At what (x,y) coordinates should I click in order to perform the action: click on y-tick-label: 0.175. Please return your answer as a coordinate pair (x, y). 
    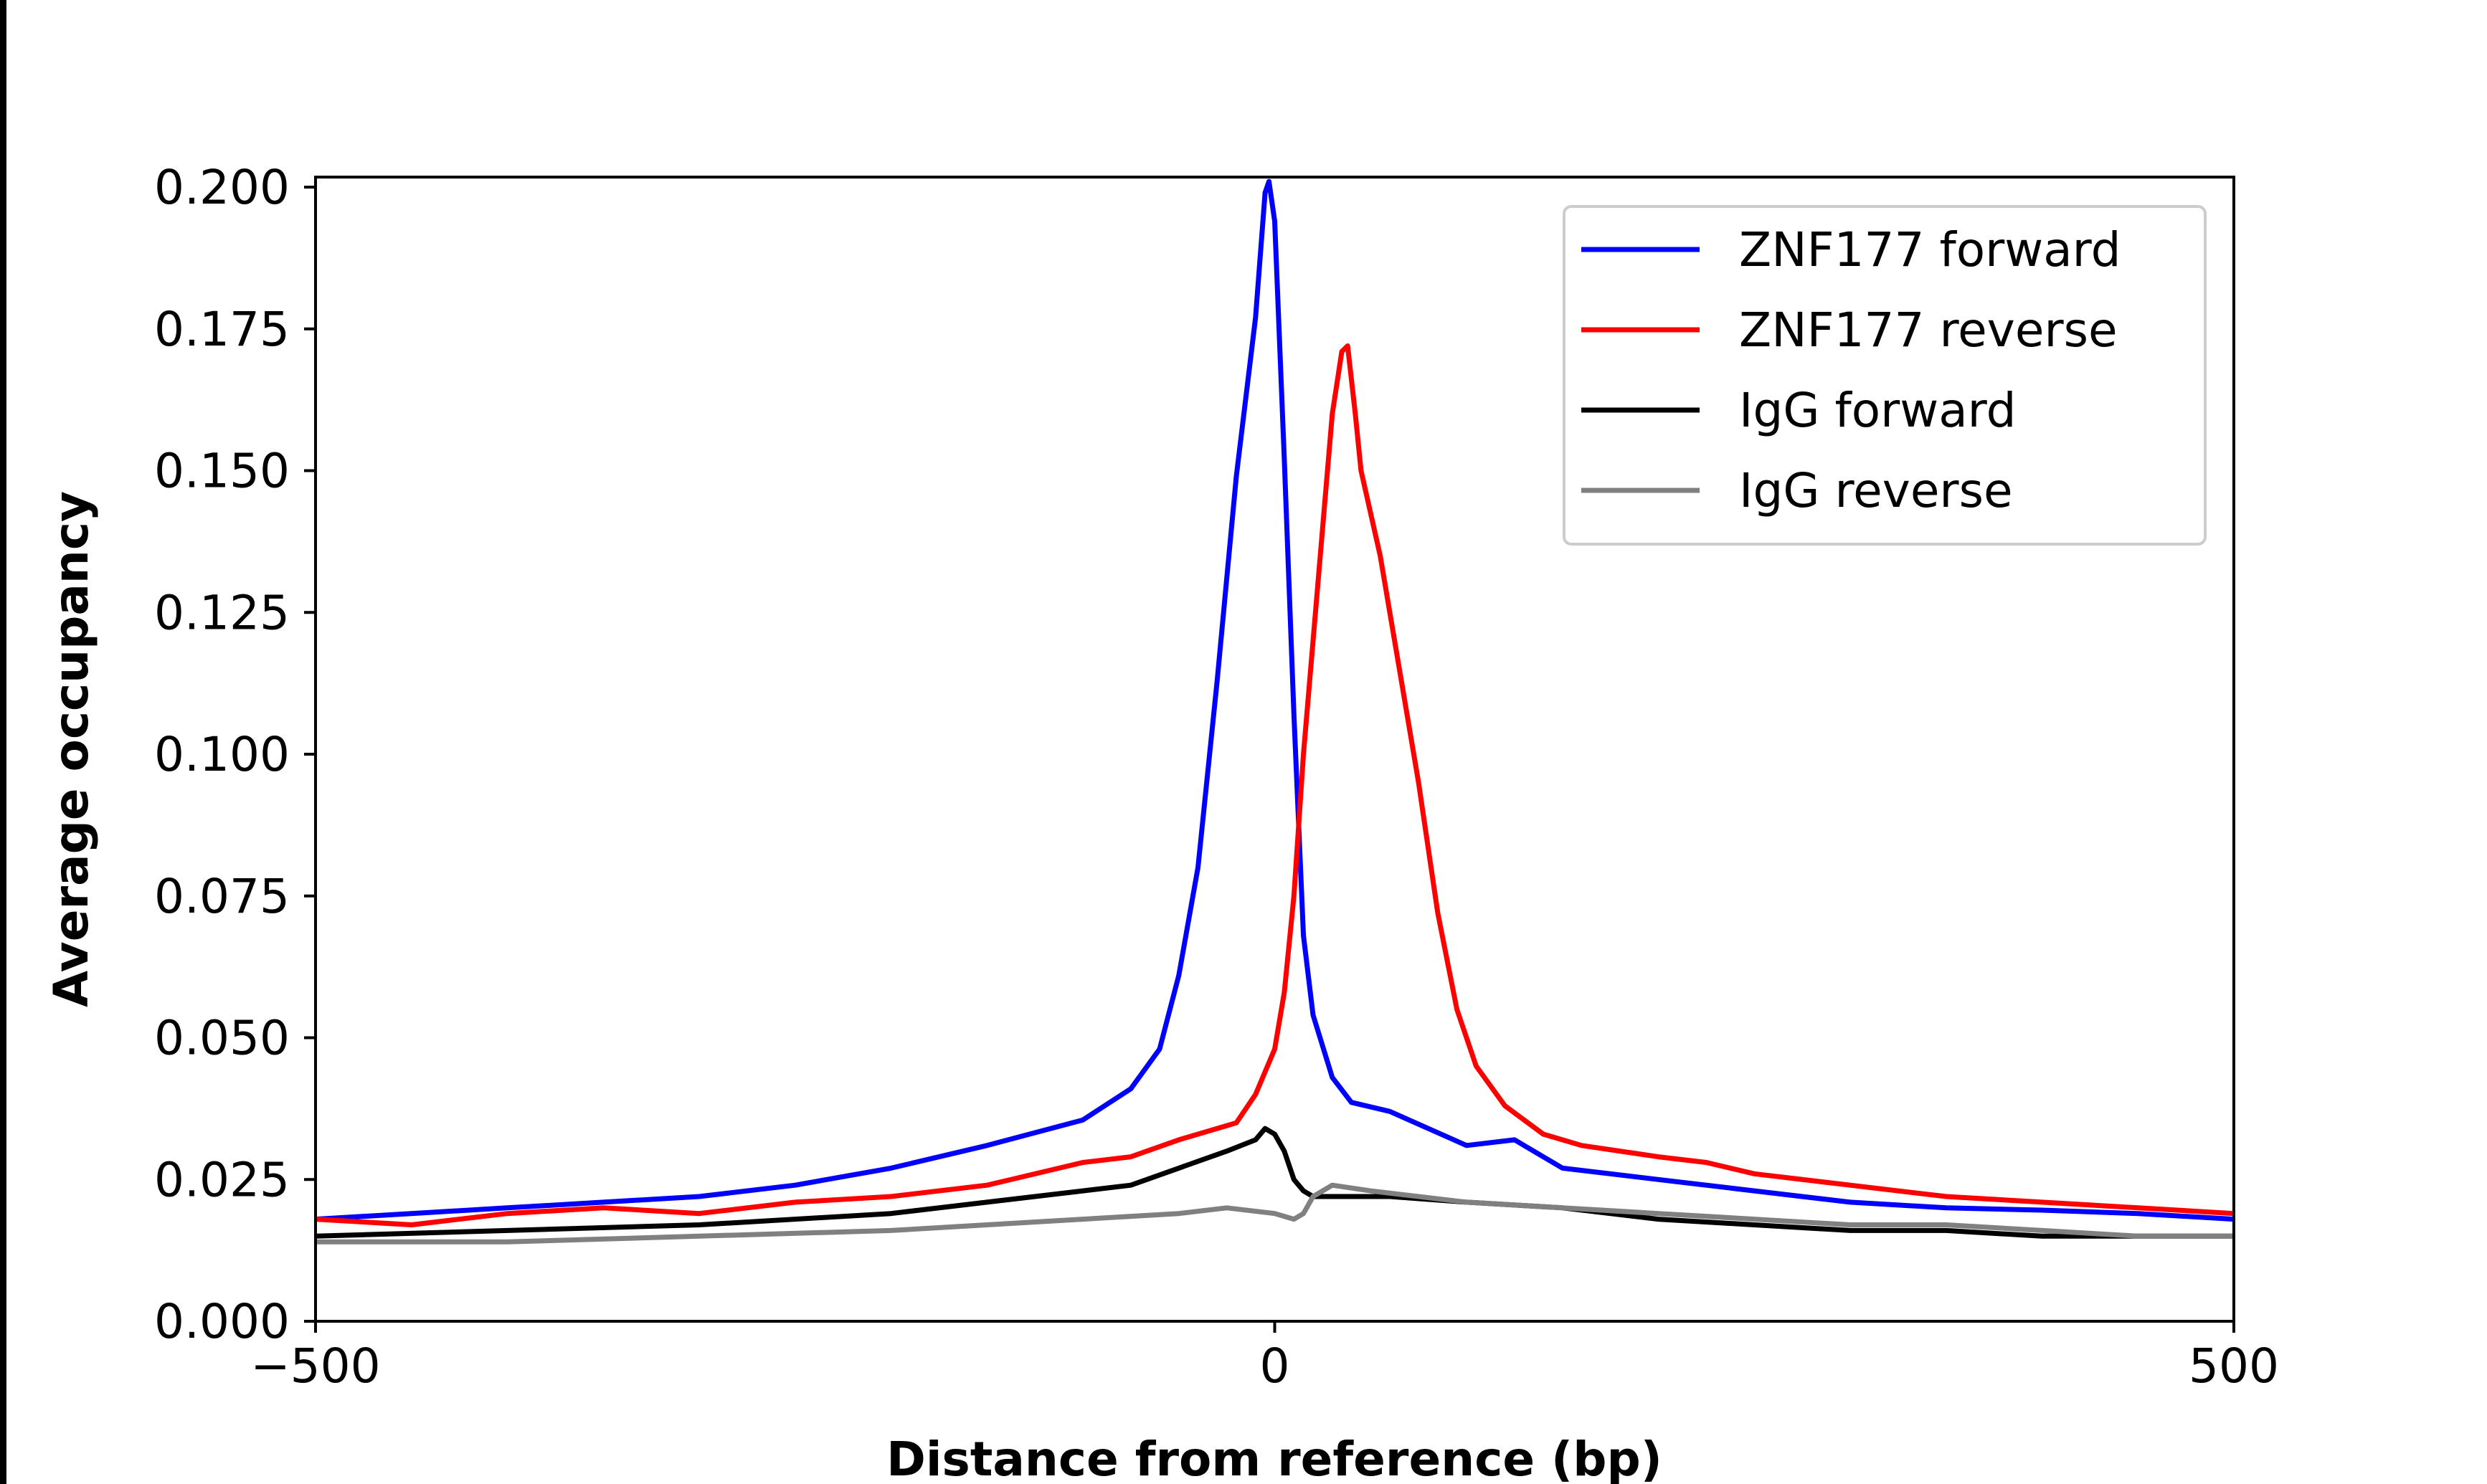
    Looking at the image, I should click on (222, 329).